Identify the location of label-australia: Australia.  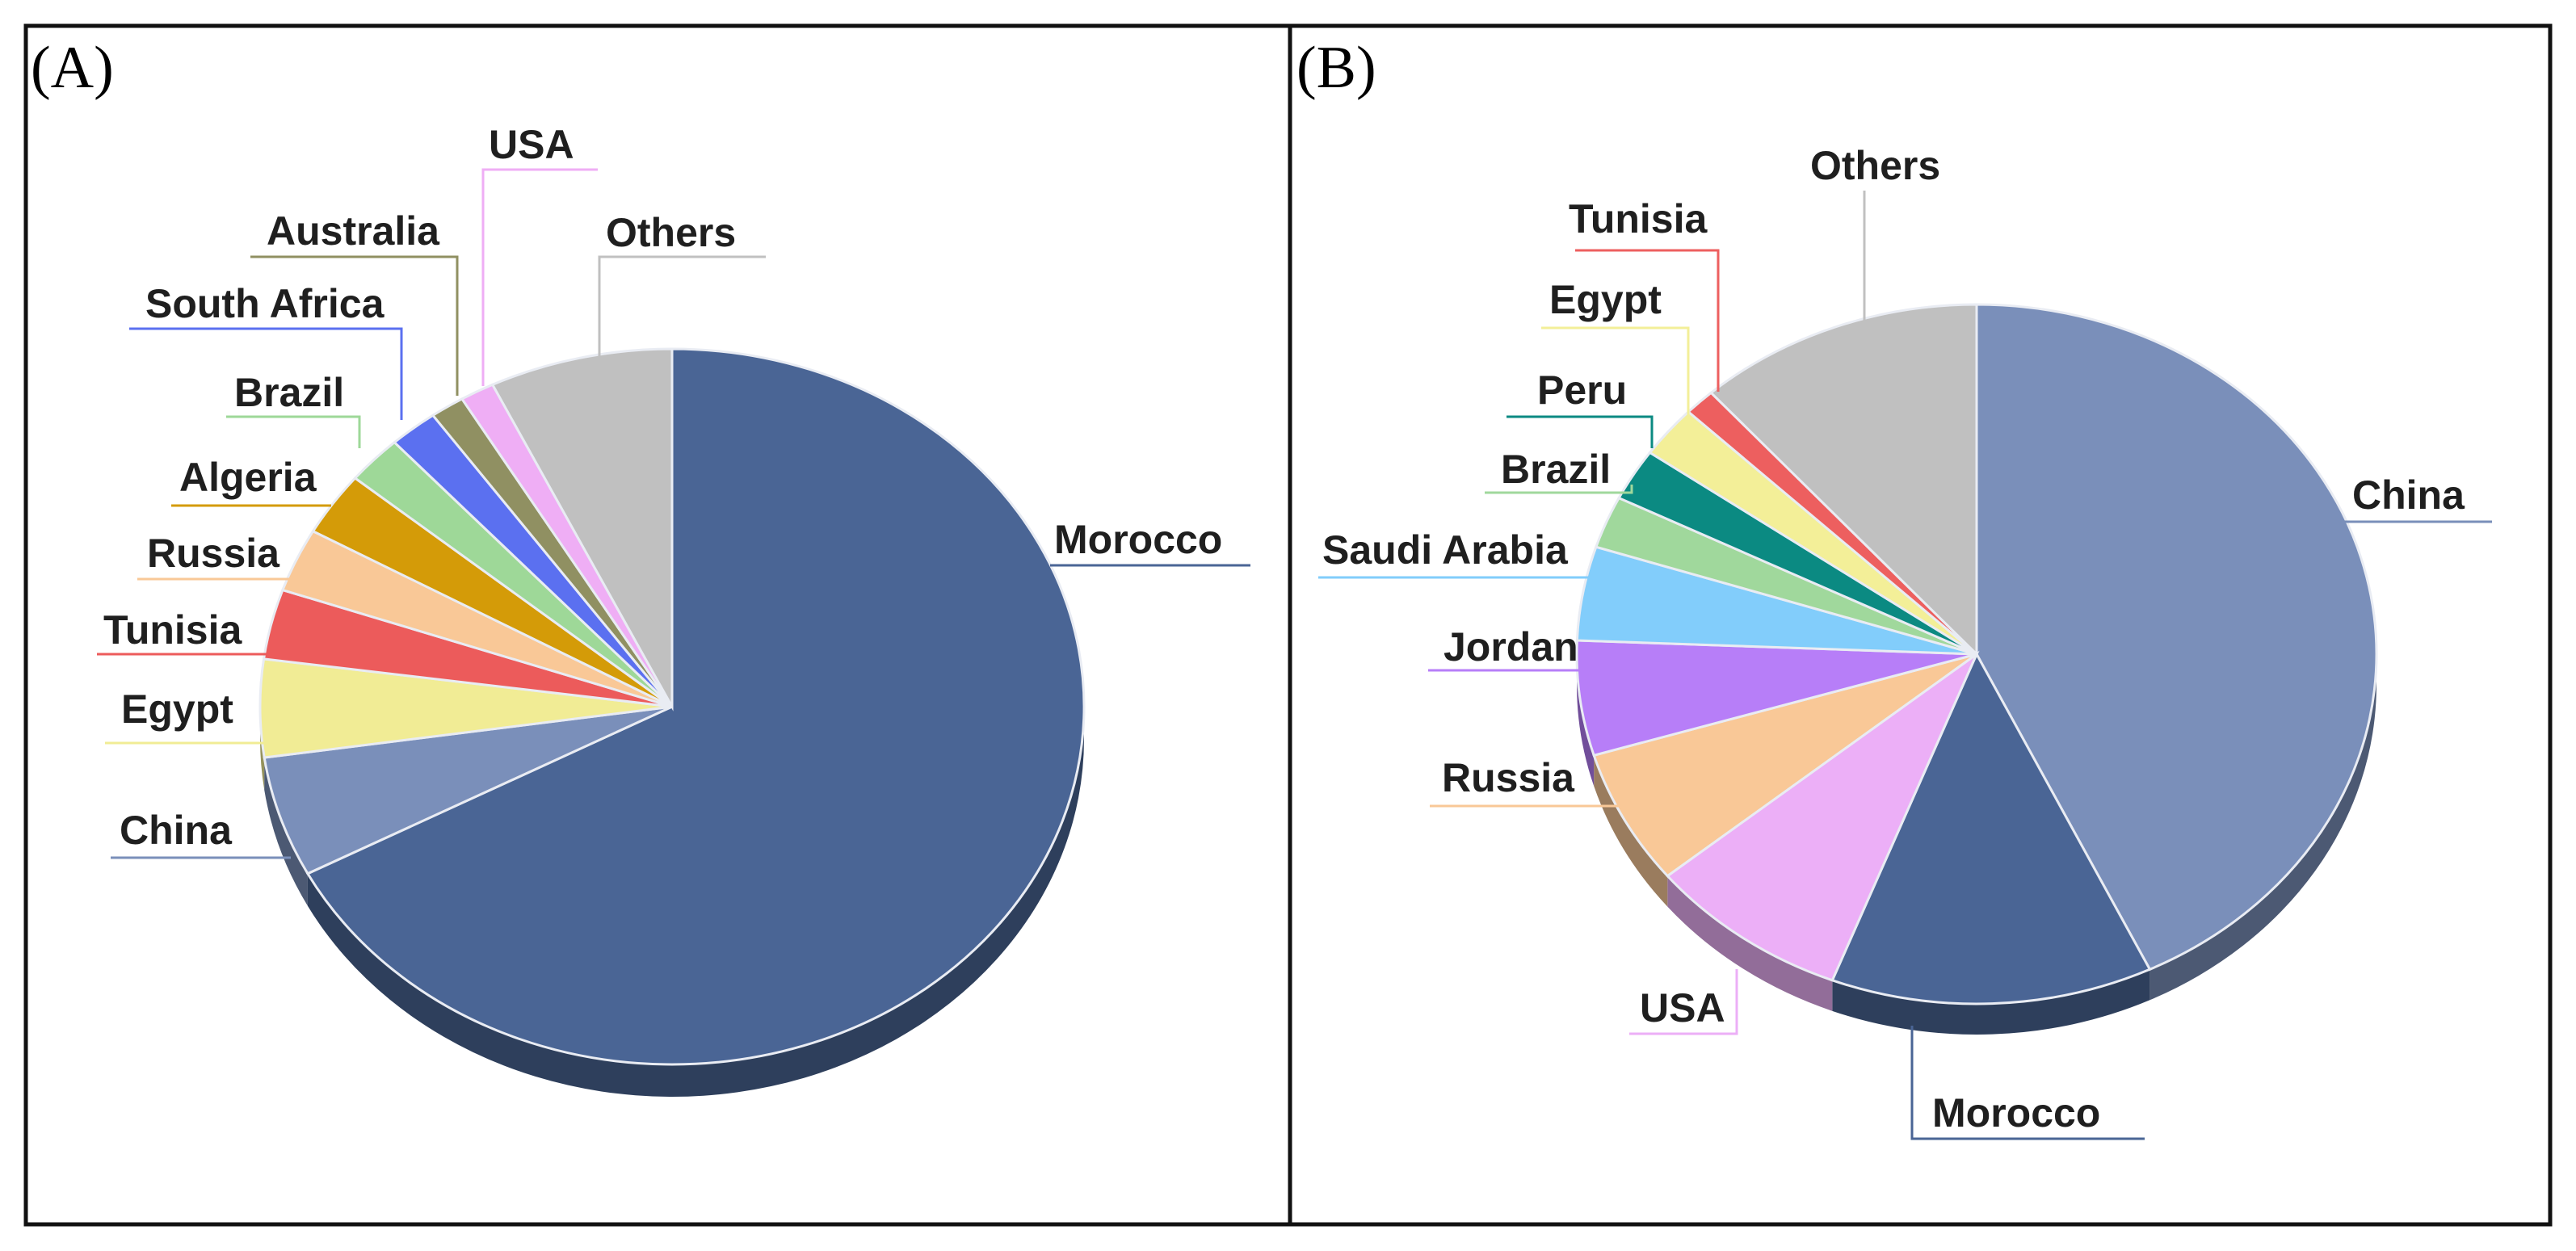
(353, 231).